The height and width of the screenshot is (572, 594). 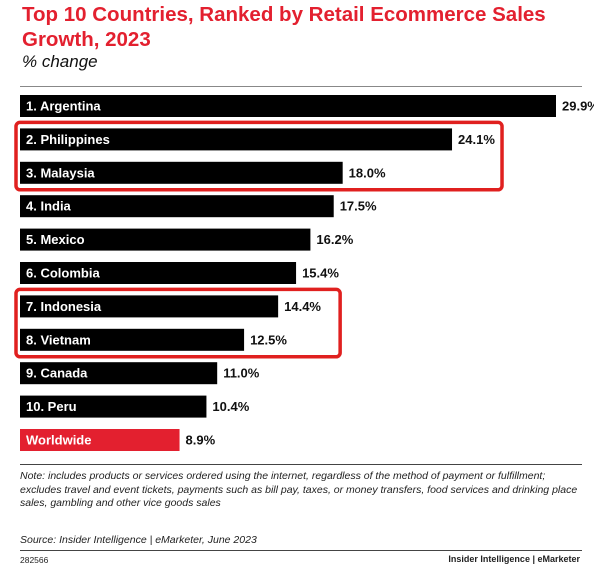 What do you see at coordinates (158, 273) in the screenshot?
I see `bar-colombia` at bounding box center [158, 273].